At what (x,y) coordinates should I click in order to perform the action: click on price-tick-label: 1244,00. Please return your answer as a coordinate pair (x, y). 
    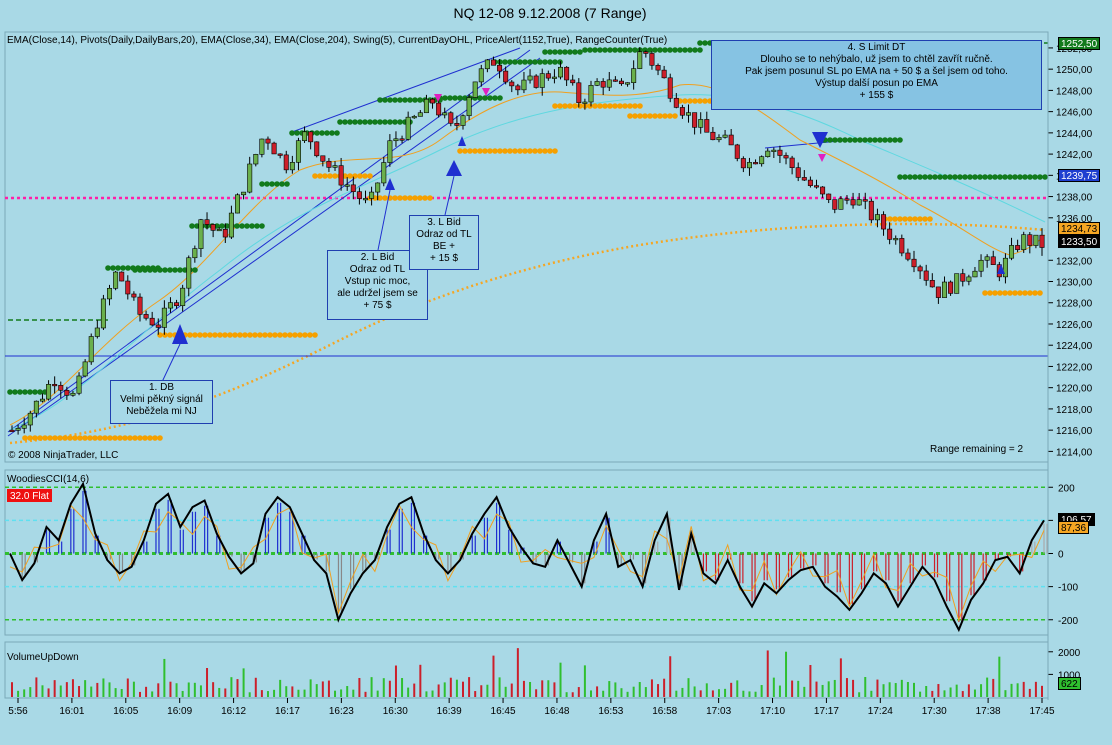
    Looking at the image, I should click on (1074, 134).